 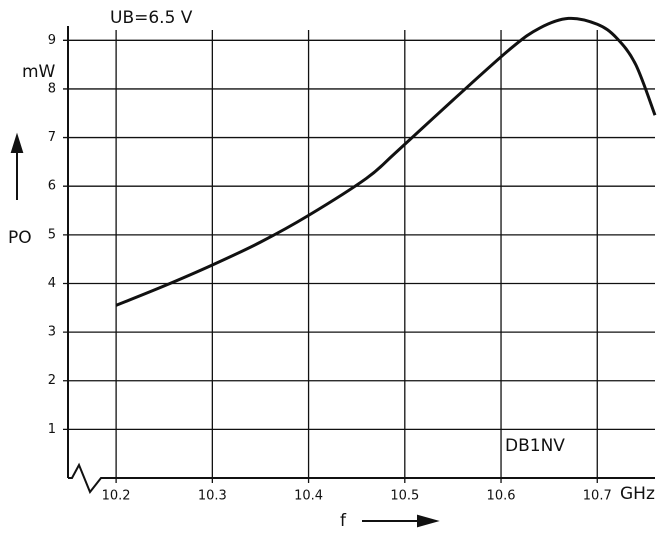 What do you see at coordinates (597, 496) in the screenshot?
I see `x-tick-label: 10.7` at bounding box center [597, 496].